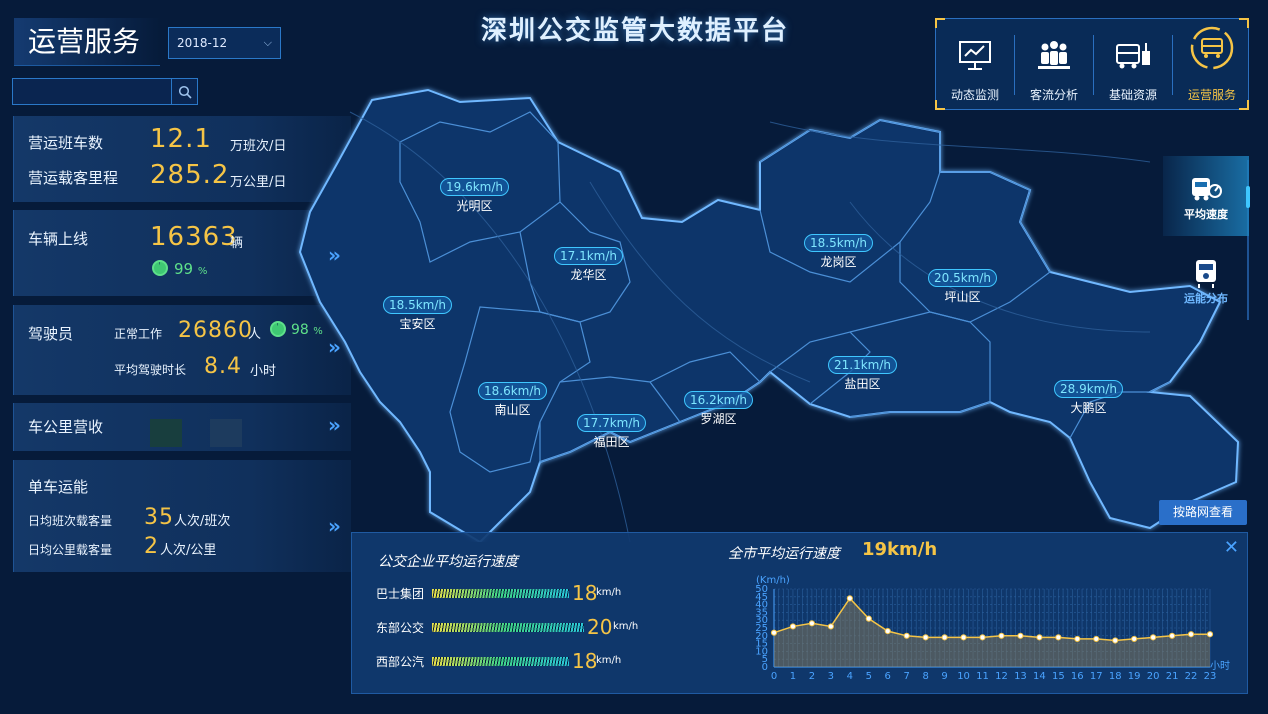 This screenshot has width=1268, height=714. Describe the element at coordinates (862, 384) in the screenshot. I see `district-name: 盐田区` at that location.